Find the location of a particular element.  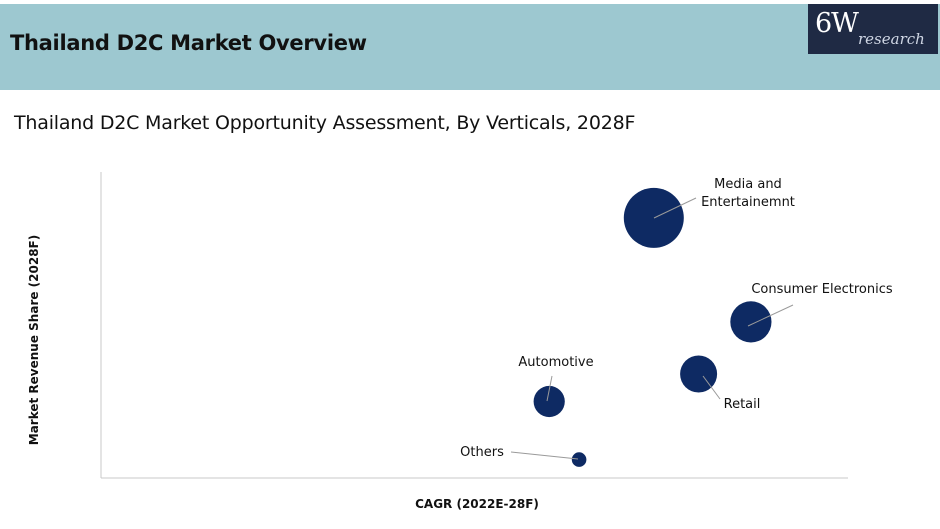

bubble-automotive is located at coordinates (549, 401).